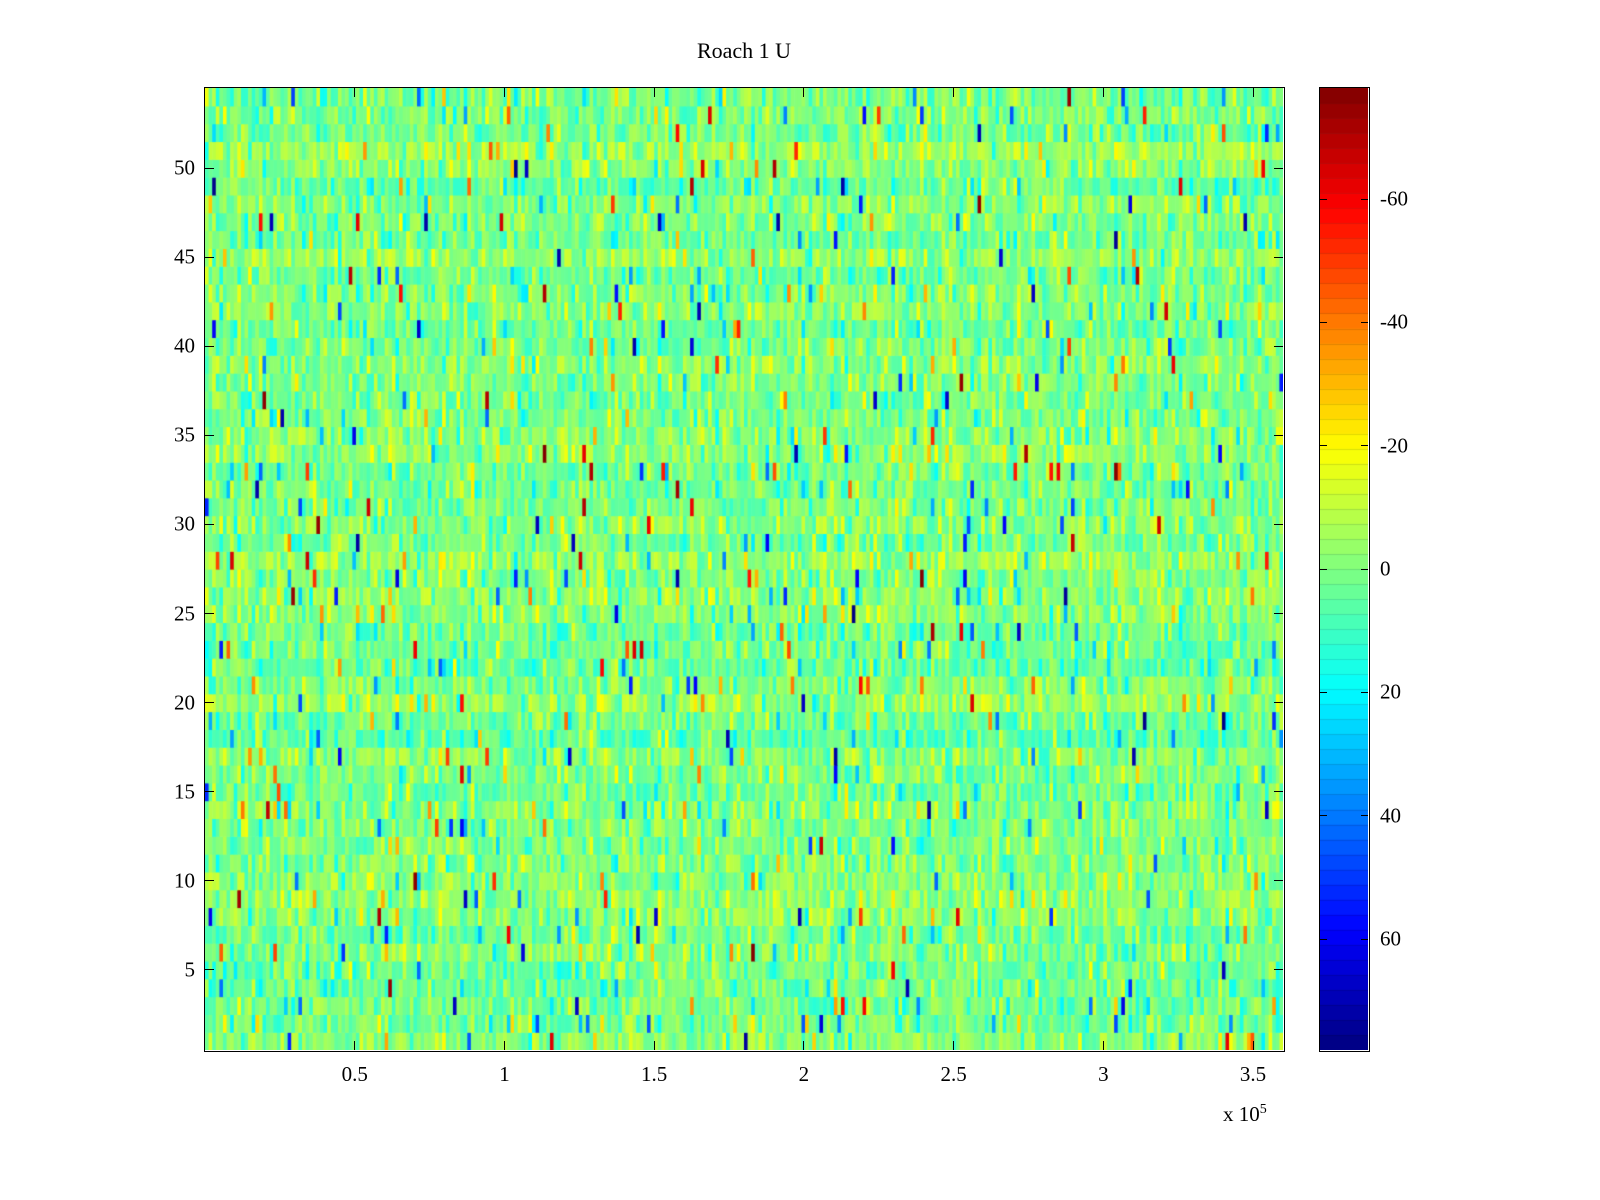  Describe the element at coordinates (654, 1074) in the screenshot. I see `x-tick-label: 1.5` at that location.